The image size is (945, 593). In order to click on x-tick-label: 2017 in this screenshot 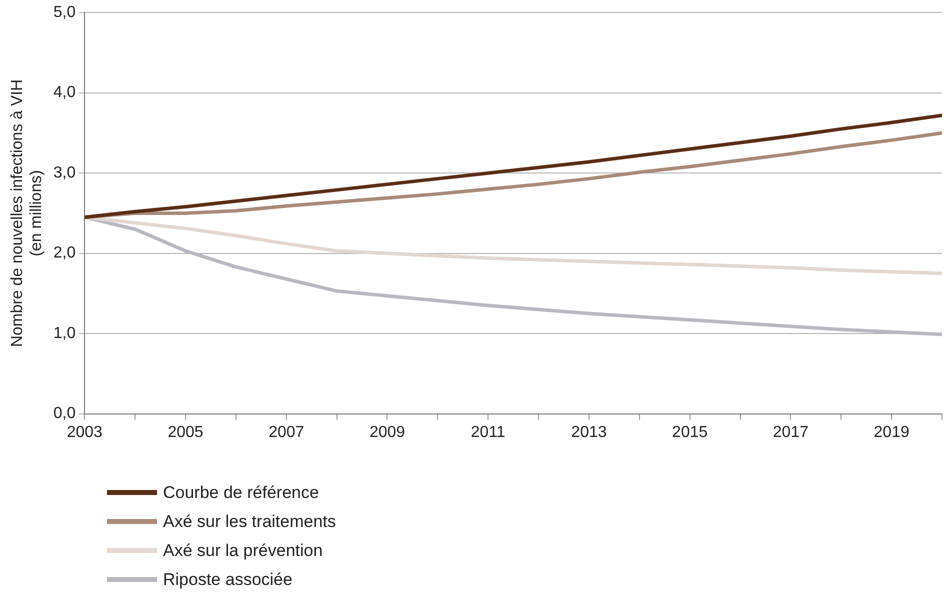, I will do `click(790, 432)`.